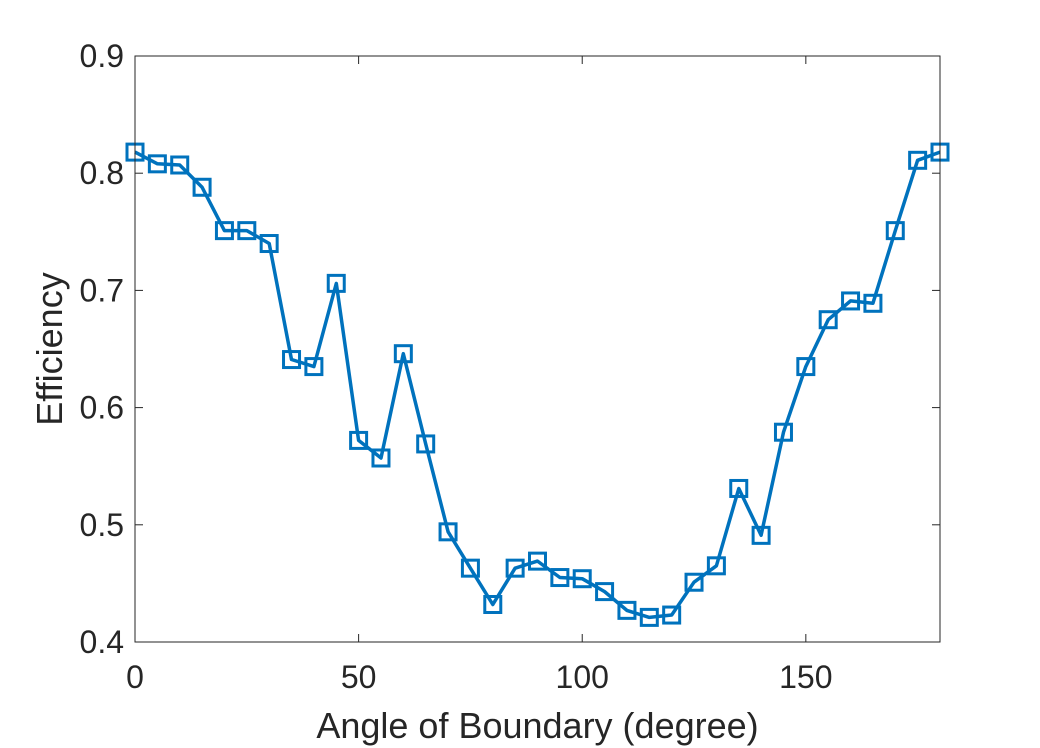 This screenshot has width=1040, height=748. I want to click on y-tick-label: 0.7, so click(102, 290).